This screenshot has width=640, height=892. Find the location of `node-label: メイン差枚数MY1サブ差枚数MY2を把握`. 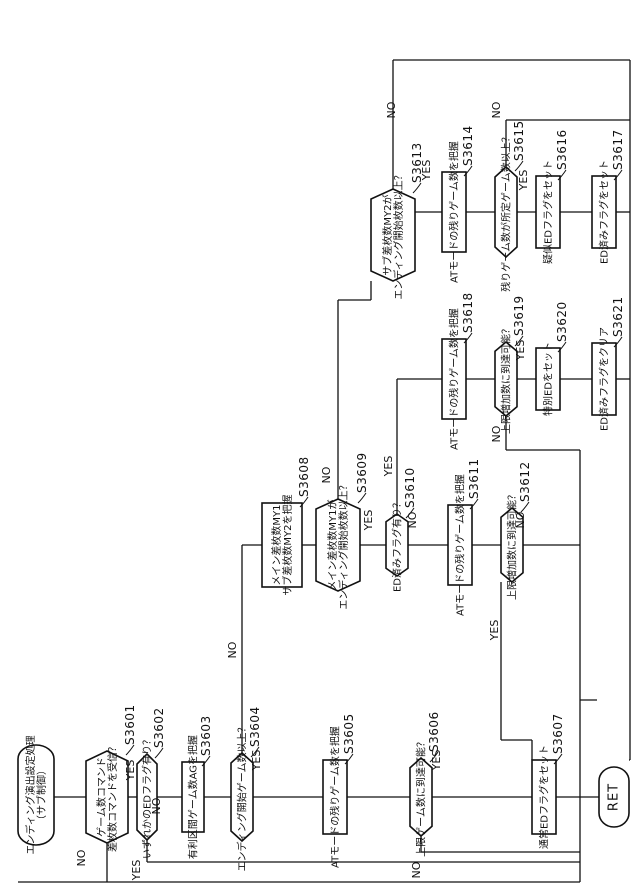

node-label: メイン差枚数MY1サブ差枚数MY2を把握 is located at coordinates (282, 544).